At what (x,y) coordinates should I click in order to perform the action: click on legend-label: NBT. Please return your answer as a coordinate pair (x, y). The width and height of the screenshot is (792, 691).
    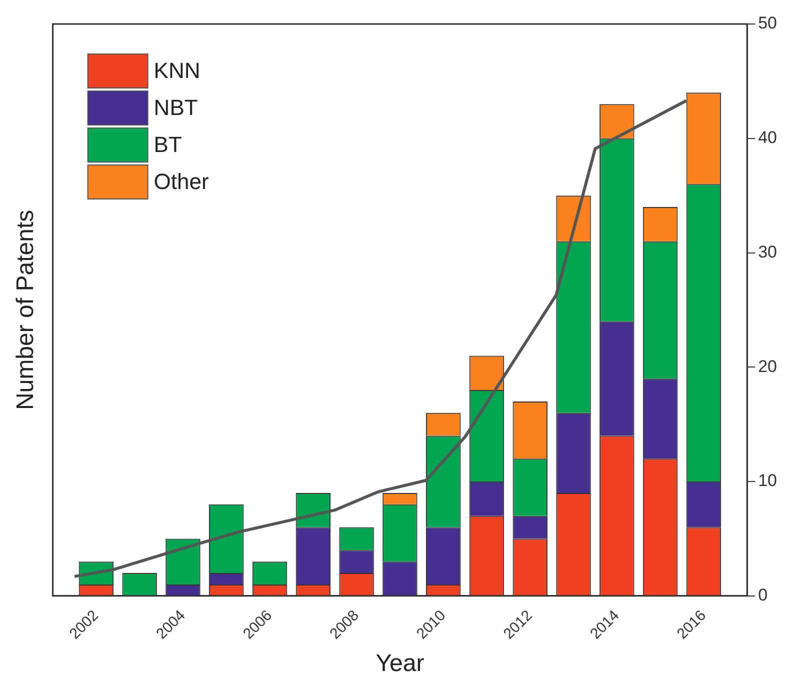
    Looking at the image, I should click on (176, 107).